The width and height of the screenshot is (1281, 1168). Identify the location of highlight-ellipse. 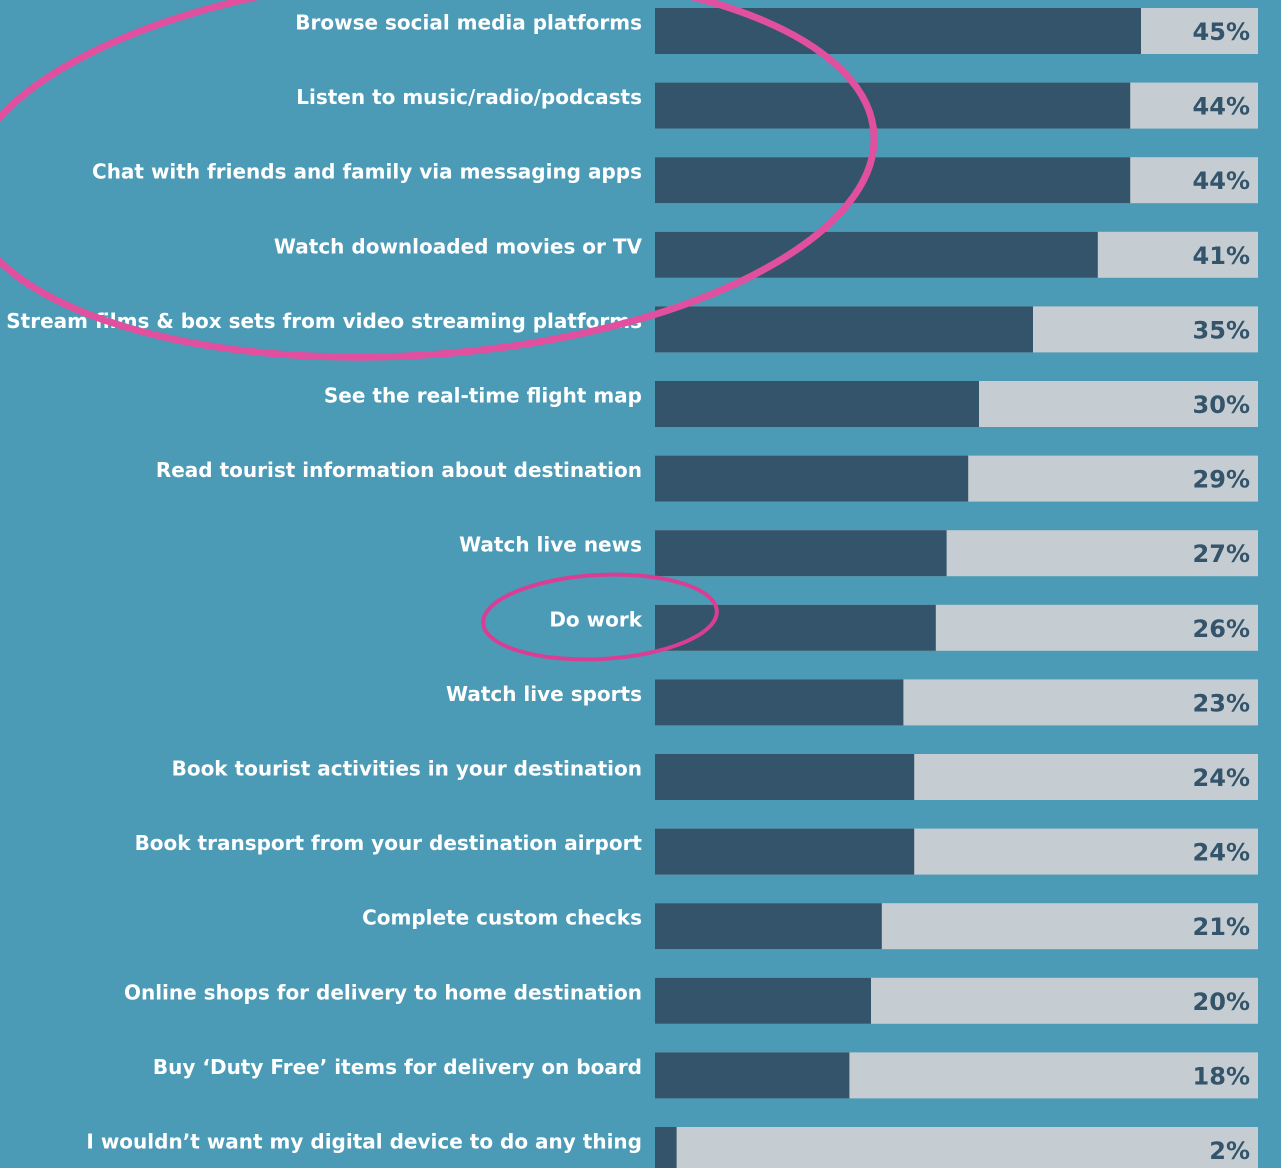
(600, 617).